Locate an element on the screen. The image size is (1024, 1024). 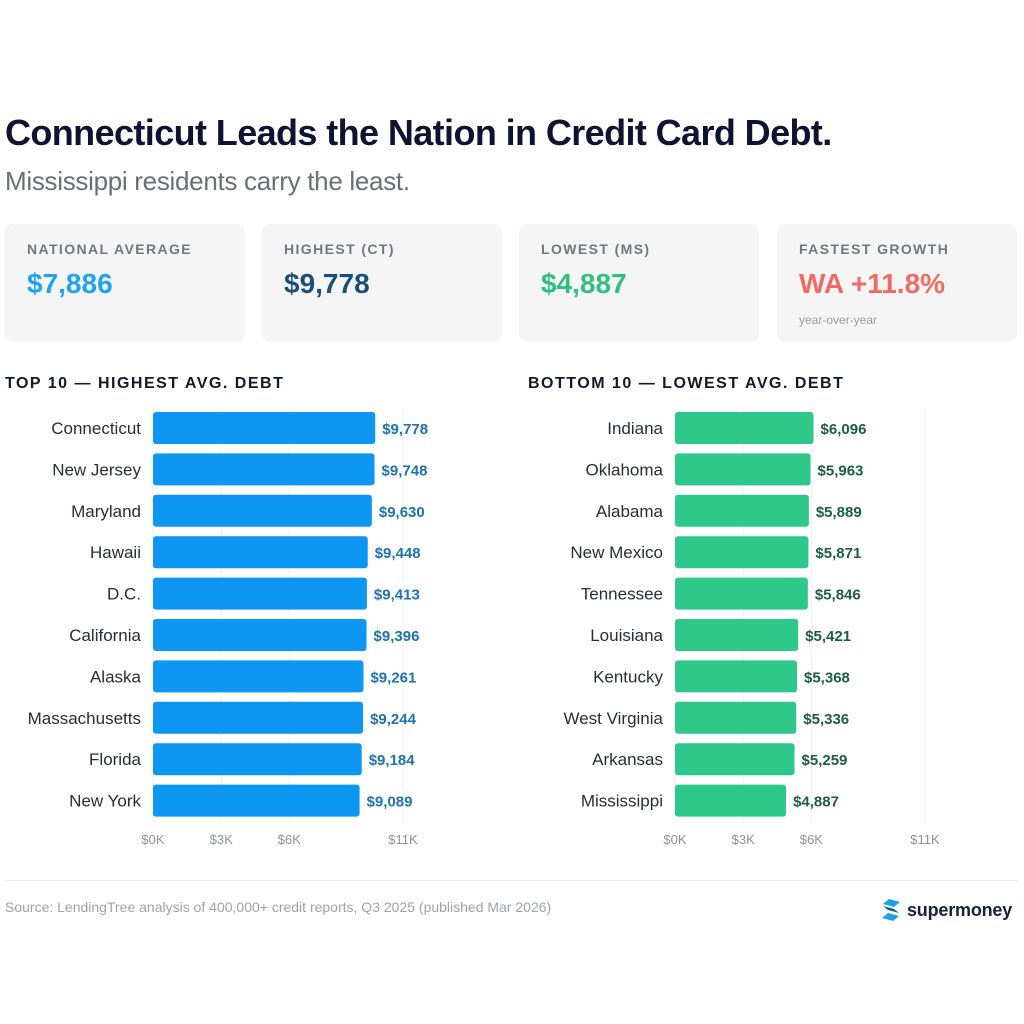
top10-value-label: $9,396 is located at coordinates (397, 636).